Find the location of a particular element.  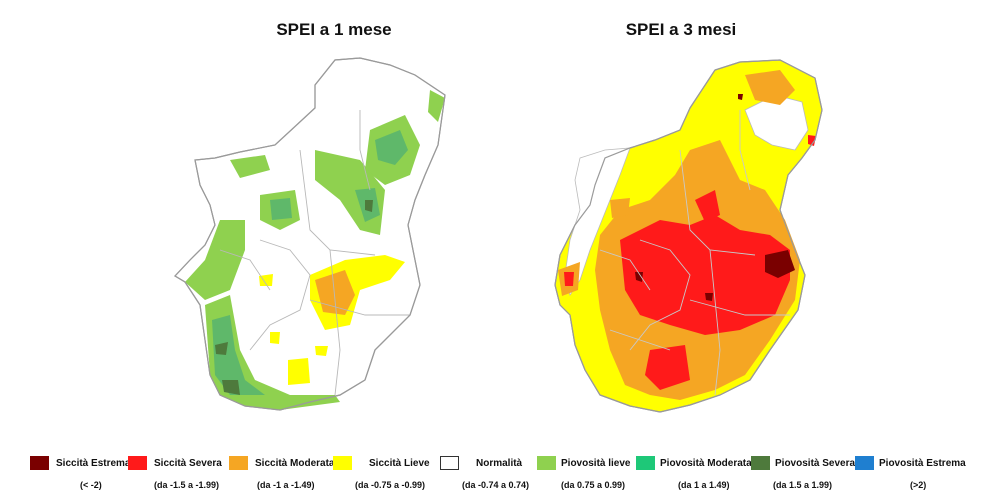

legend-label: Piovosità lieve is located at coordinates (596, 463).